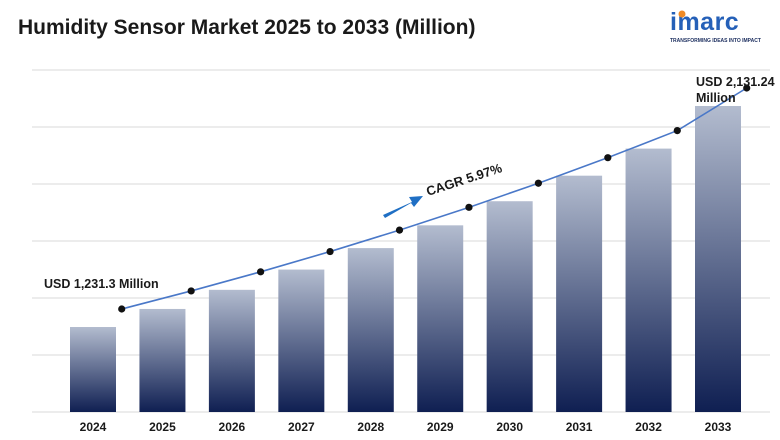 Image resolution: width=780 pixels, height=440 pixels. What do you see at coordinates (538, 183) in the screenshot?
I see `trend-point-2030` at bounding box center [538, 183].